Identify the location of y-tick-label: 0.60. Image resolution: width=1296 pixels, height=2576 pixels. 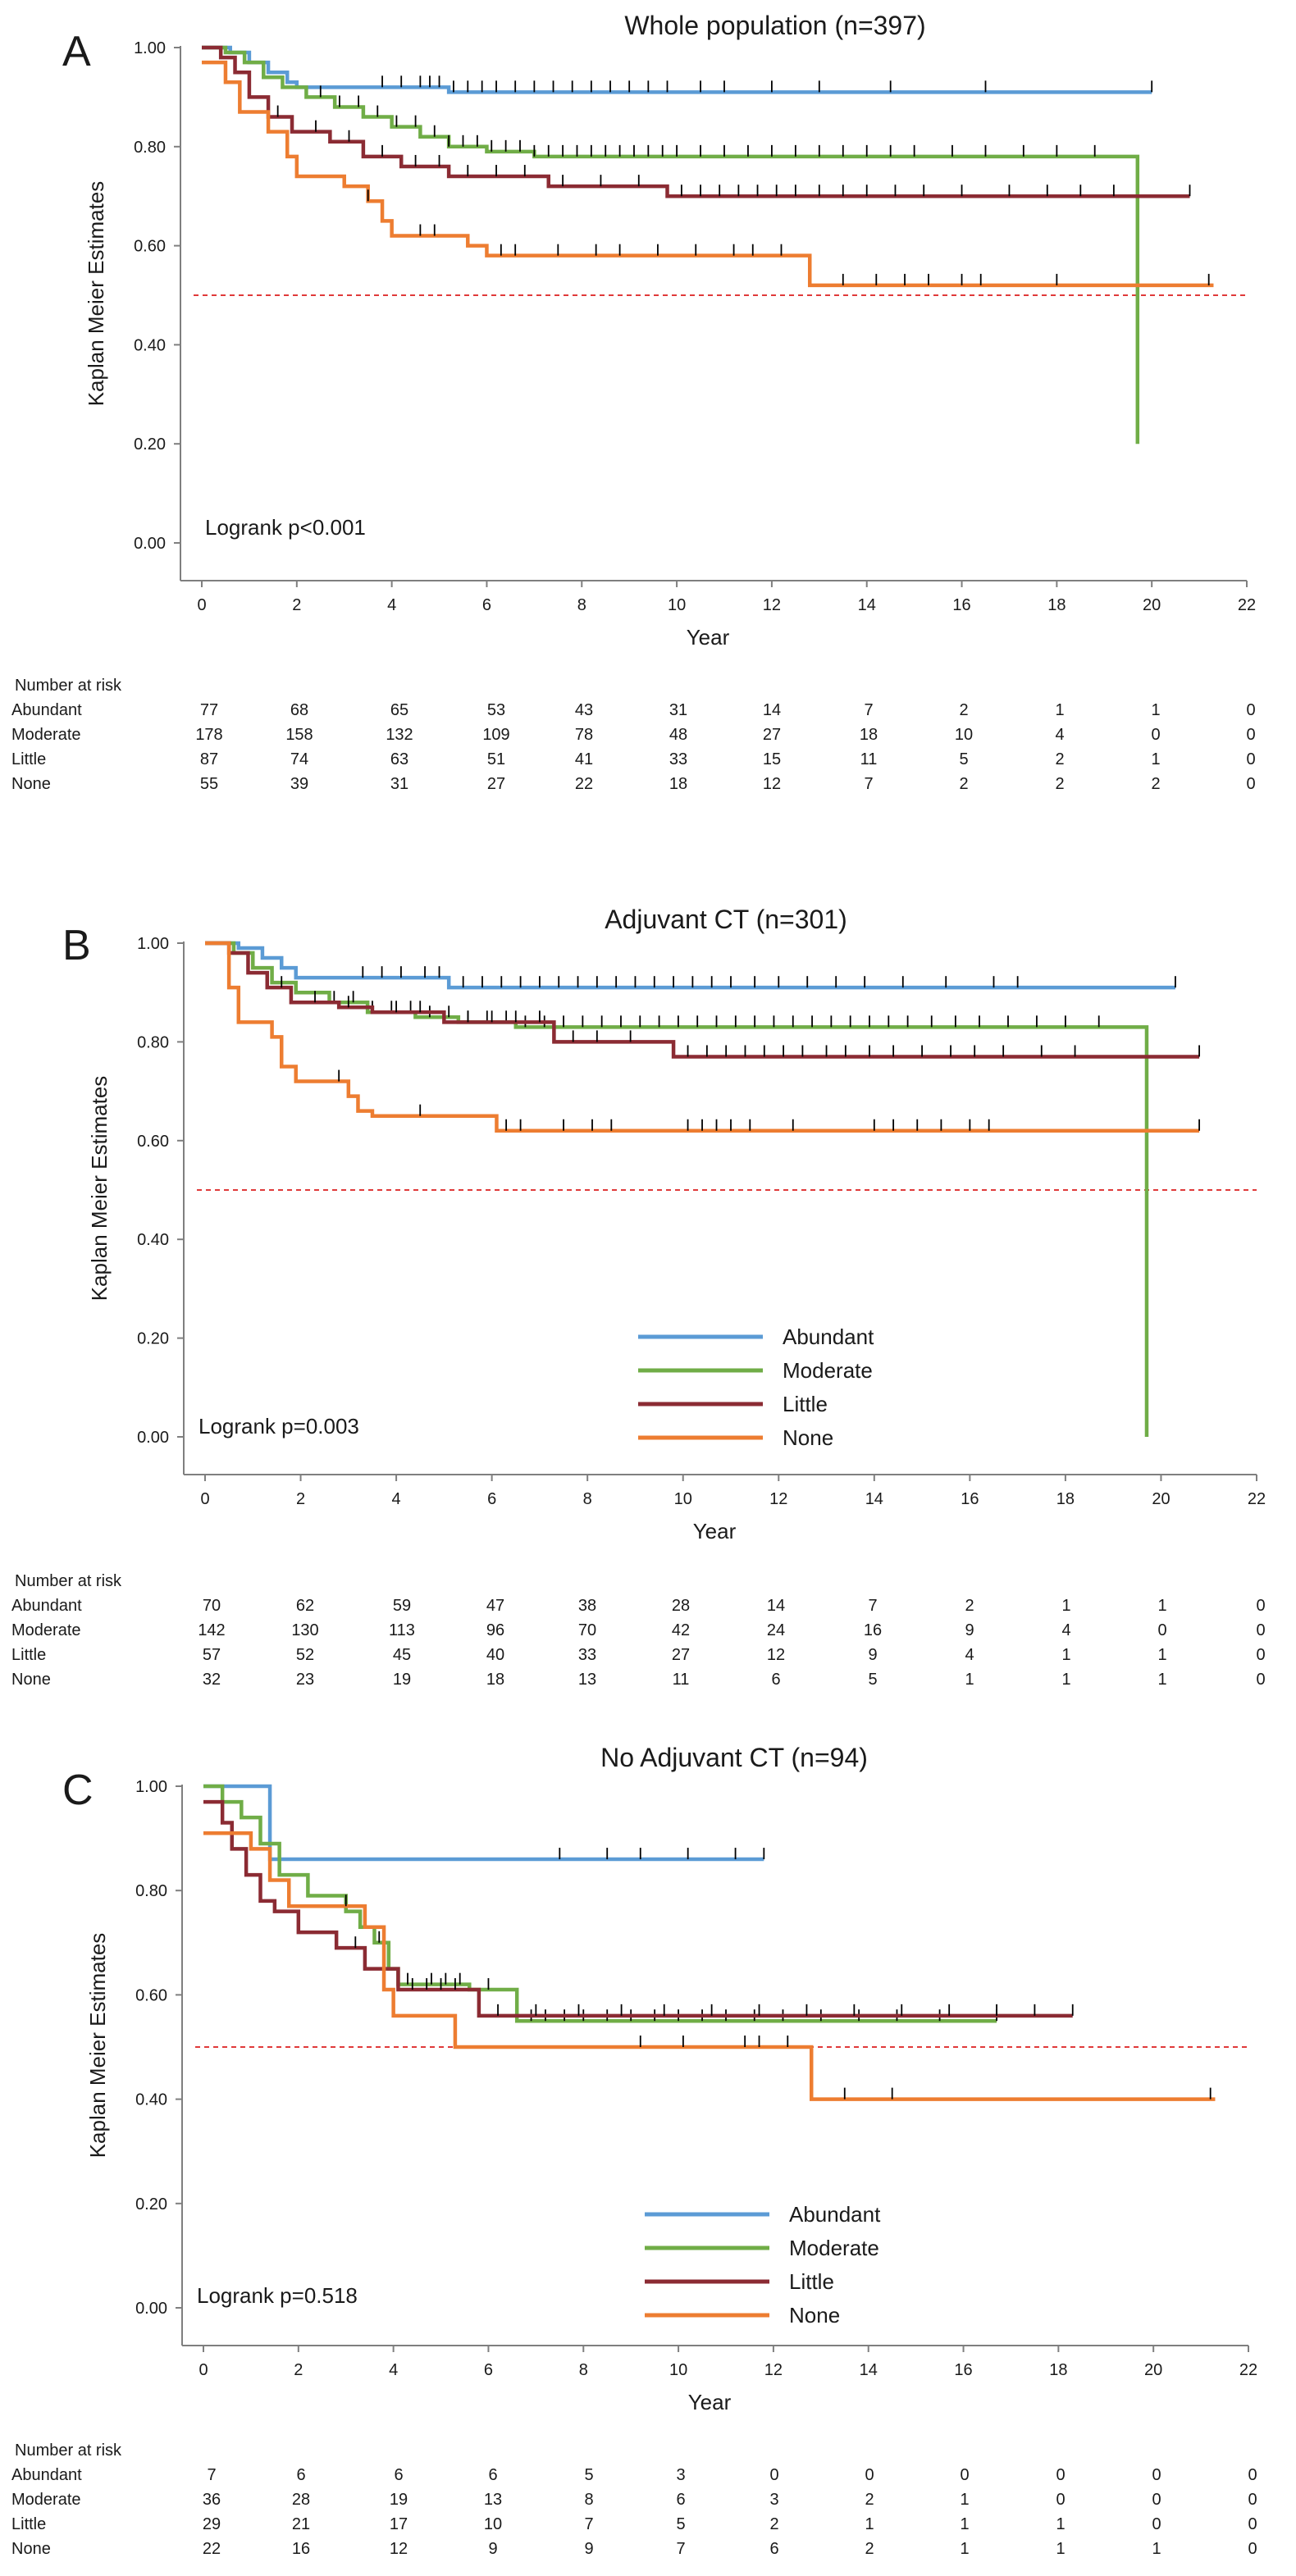
(153, 1142).